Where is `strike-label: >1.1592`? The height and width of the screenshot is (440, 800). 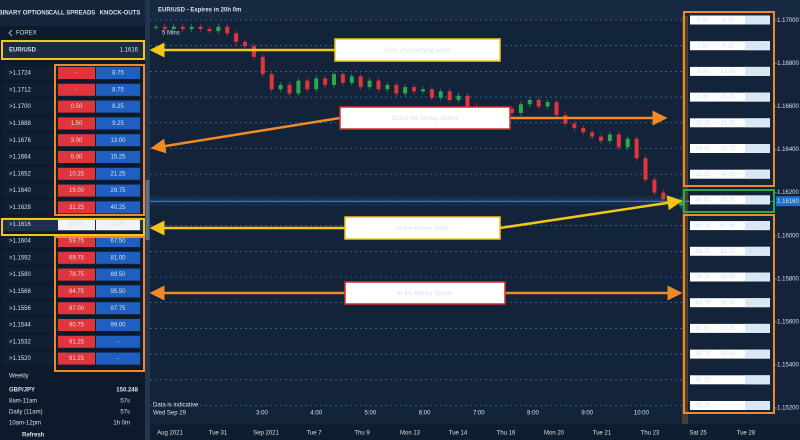 strike-label: >1.1592 is located at coordinates (20, 258).